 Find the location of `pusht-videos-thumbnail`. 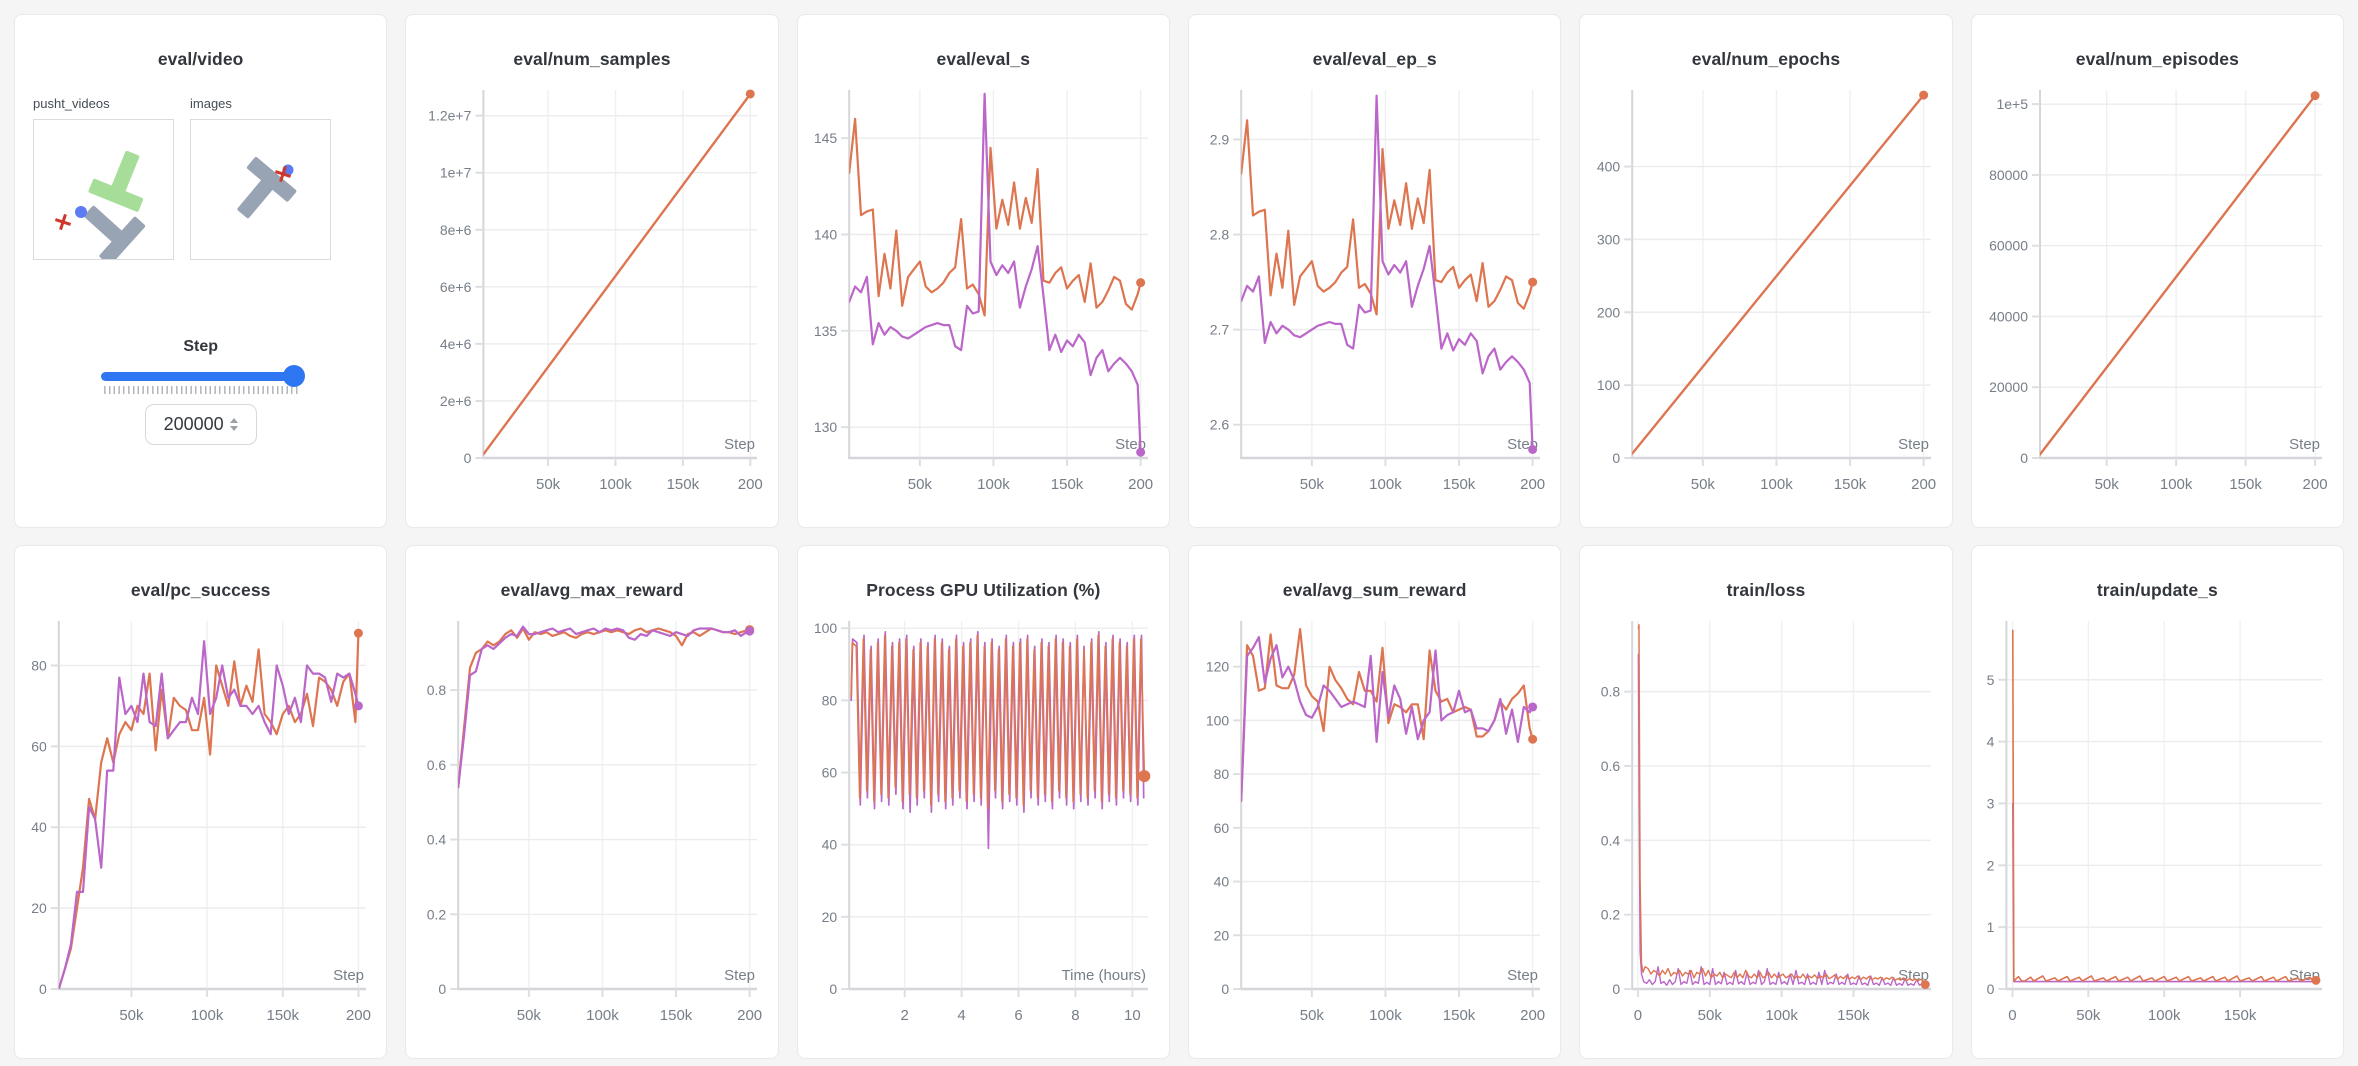

pusht-videos-thumbnail is located at coordinates (103, 192).